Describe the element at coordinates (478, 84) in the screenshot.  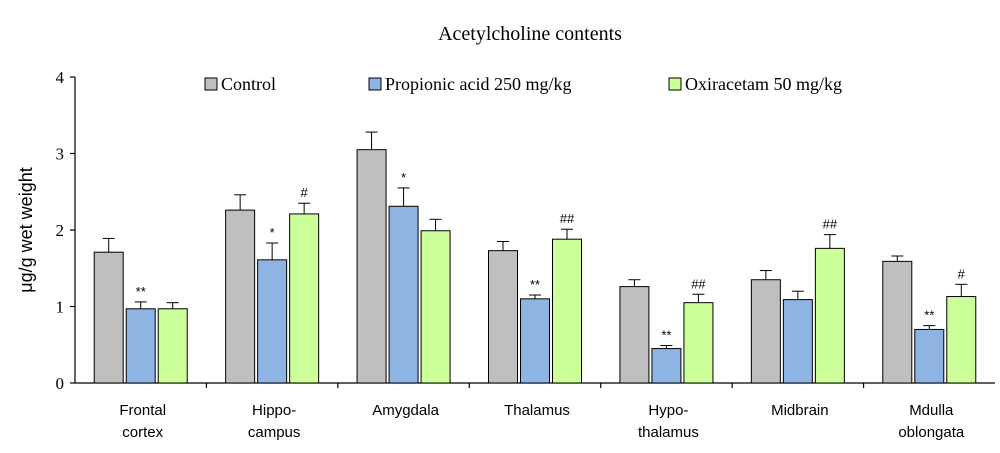
I see `legend-label: Propionic acid 250 mg/kg` at that location.